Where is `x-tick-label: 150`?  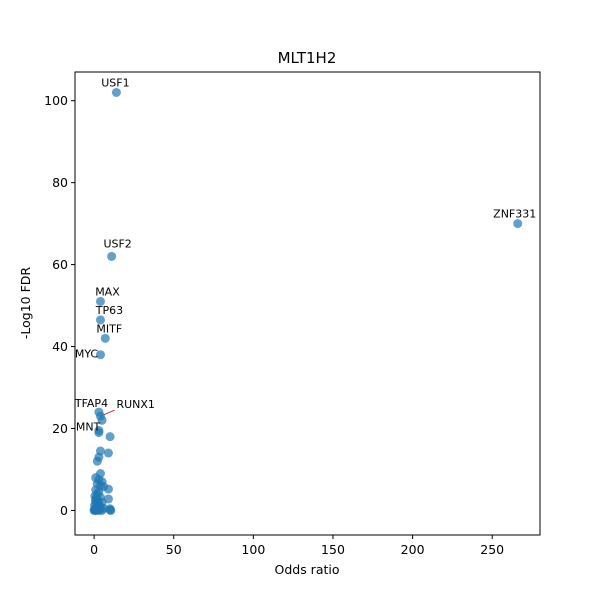
x-tick-label: 150 is located at coordinates (333, 549).